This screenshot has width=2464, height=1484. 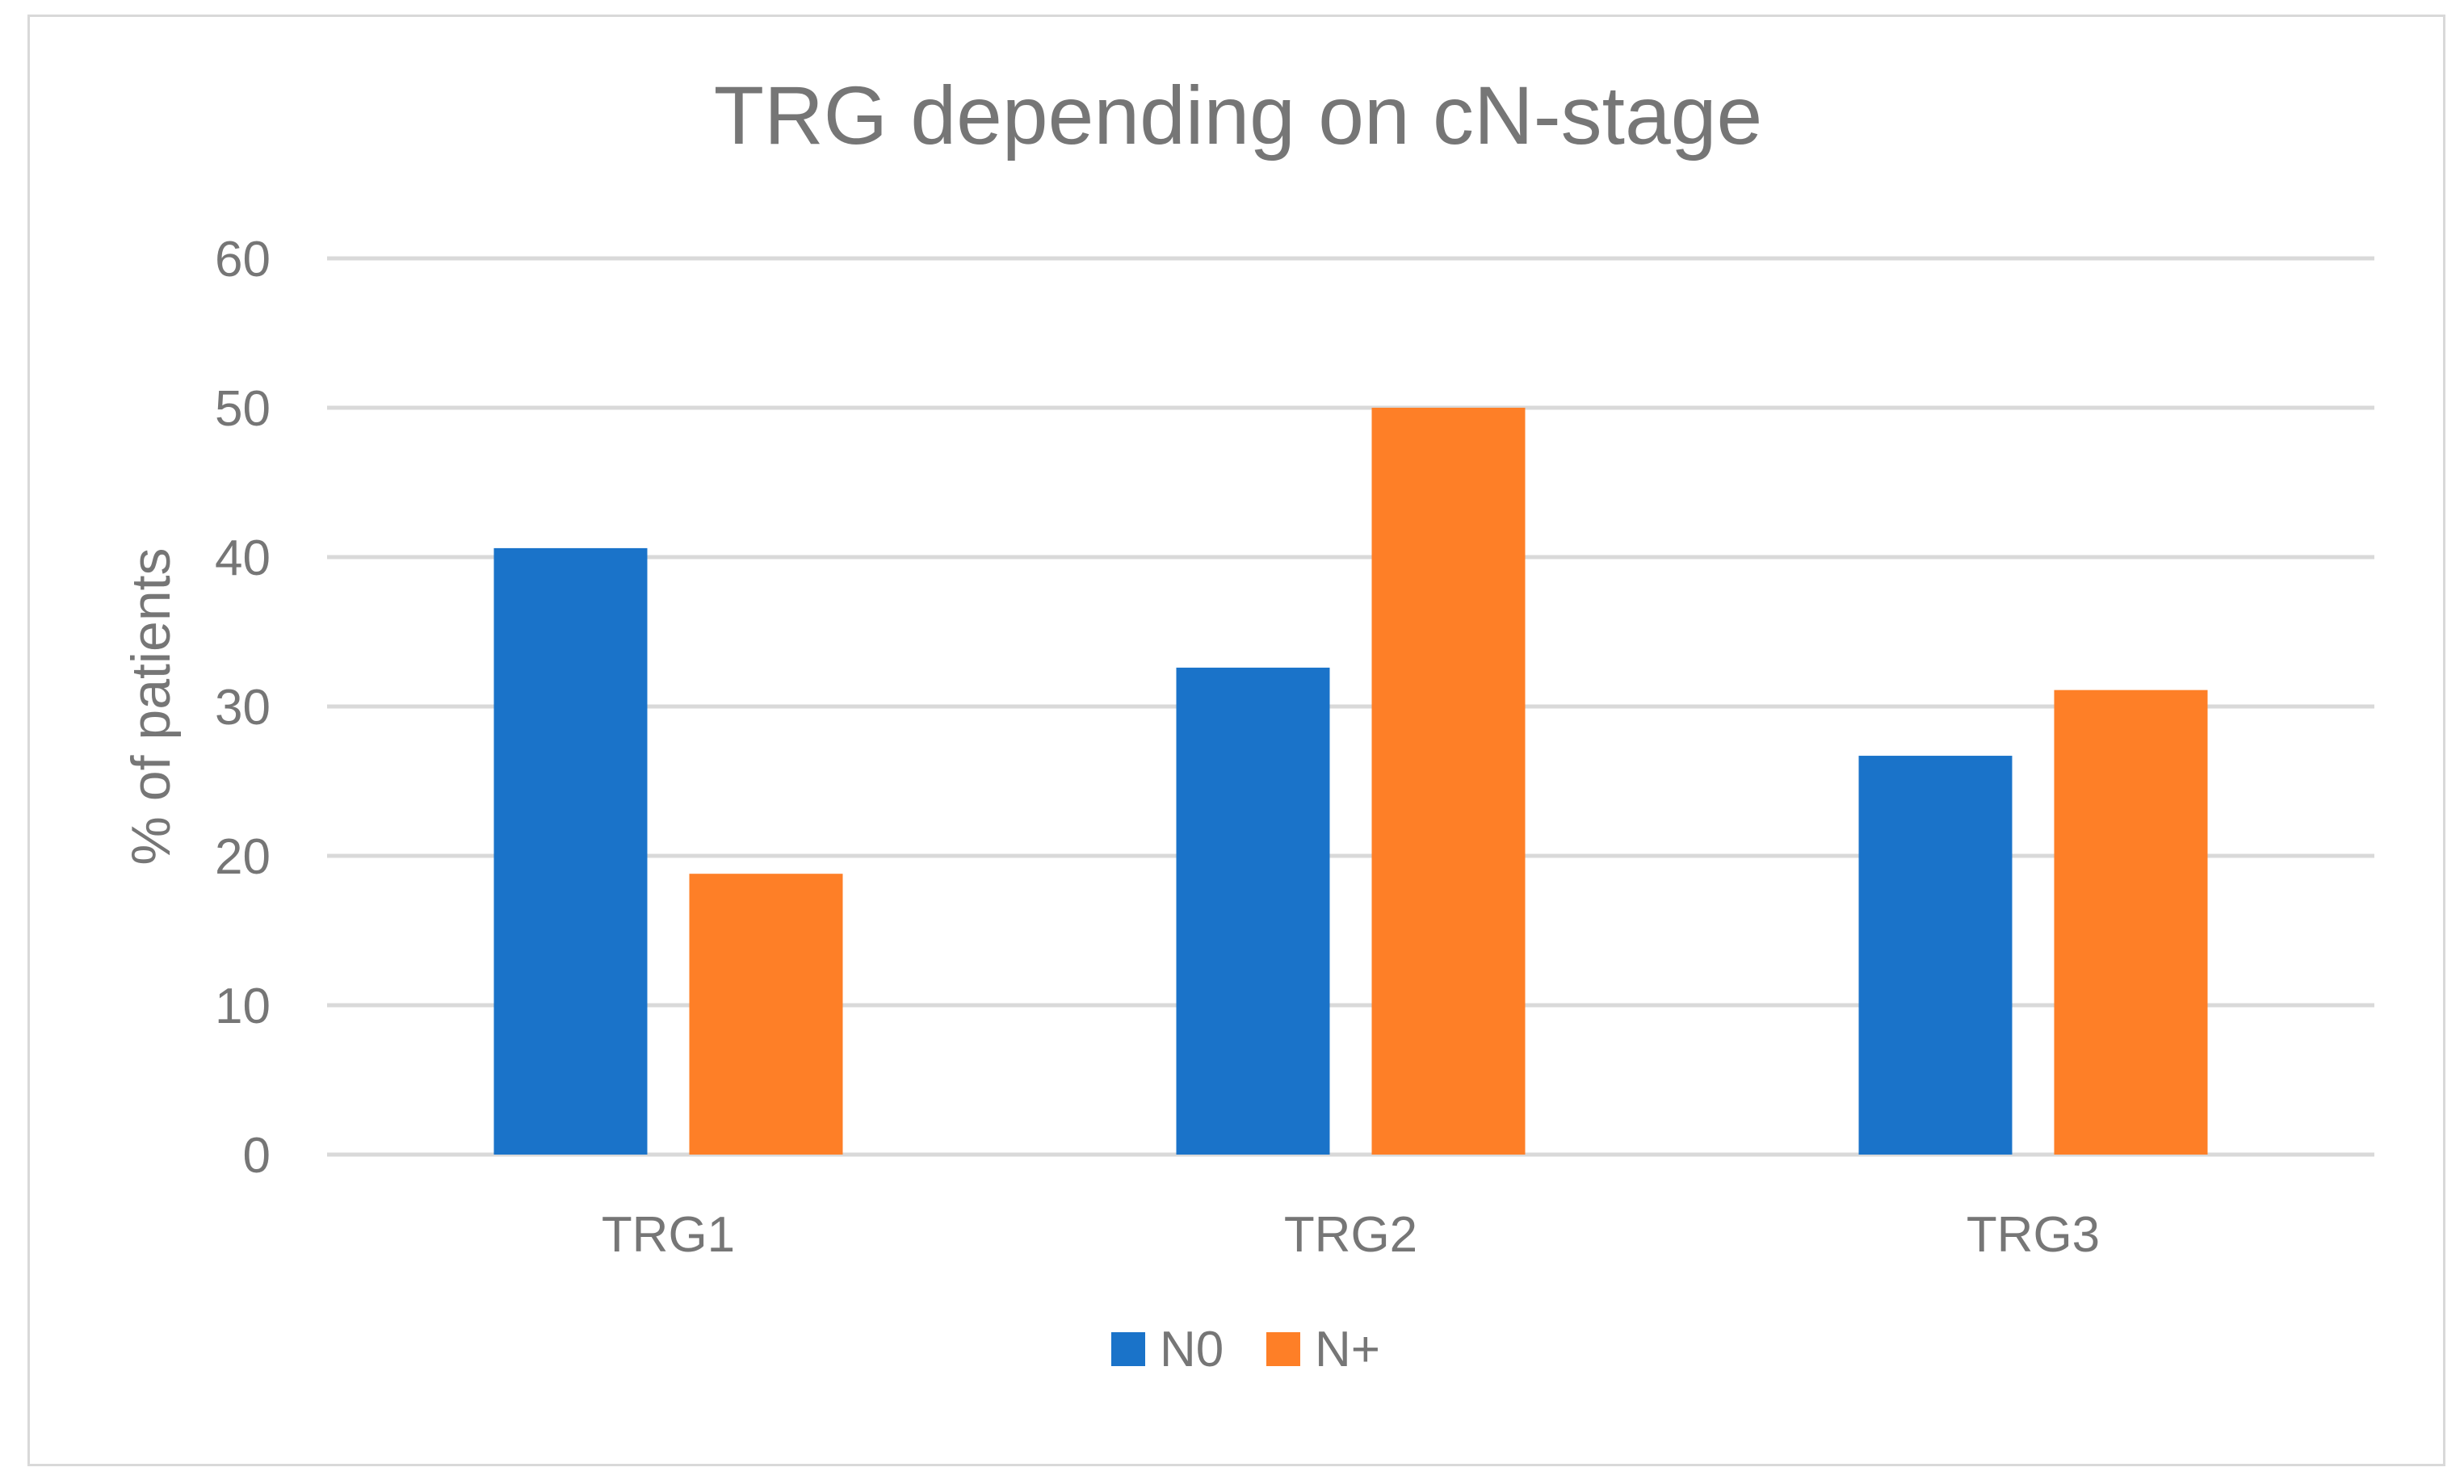 What do you see at coordinates (668, 1235) in the screenshot?
I see `x-tick-label: TRG1` at bounding box center [668, 1235].